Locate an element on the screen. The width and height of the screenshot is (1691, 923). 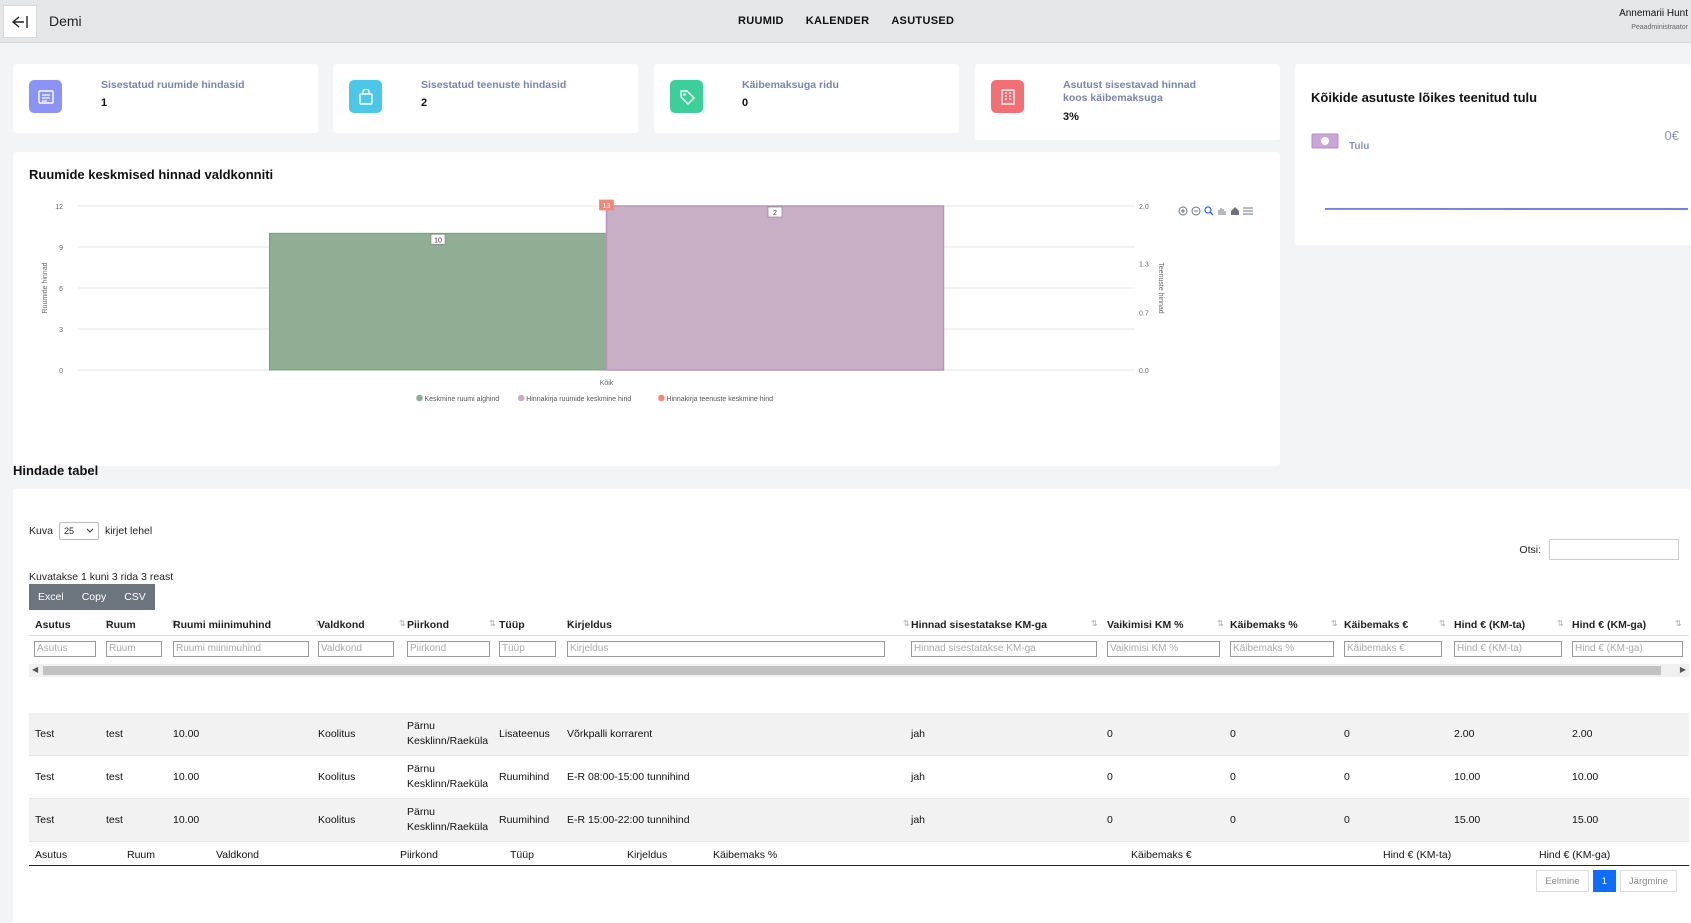
menu-icon is located at coordinates (1248, 211).